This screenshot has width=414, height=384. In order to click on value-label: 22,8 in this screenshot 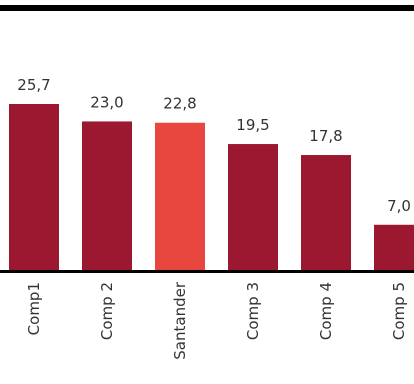, I will do `click(179, 104)`.